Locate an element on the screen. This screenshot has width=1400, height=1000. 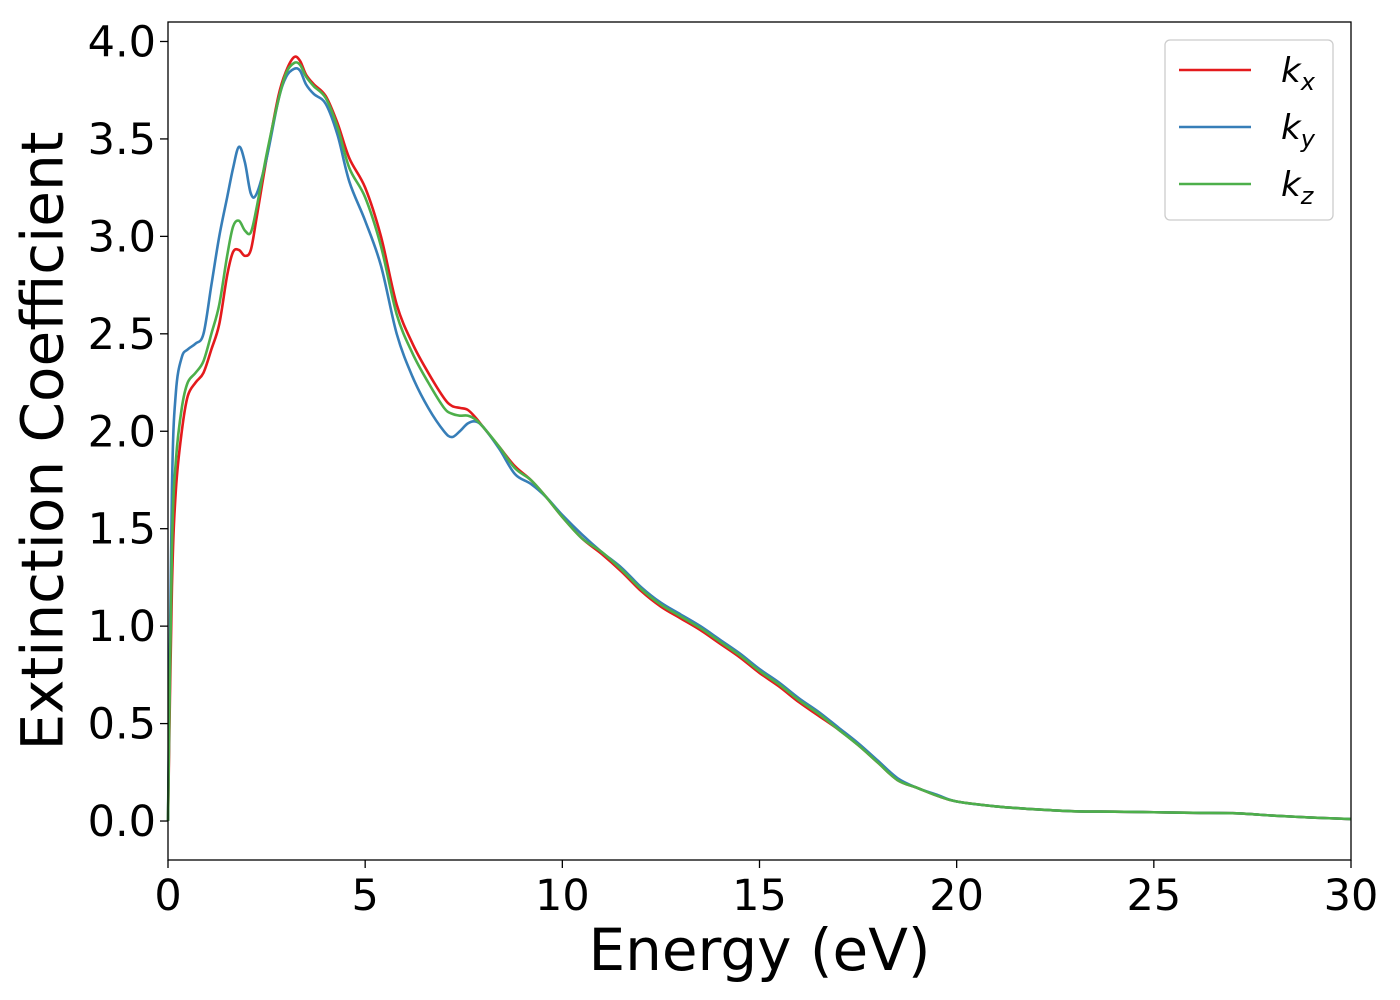
y-tick-label: 0.5 is located at coordinates (122, 725).